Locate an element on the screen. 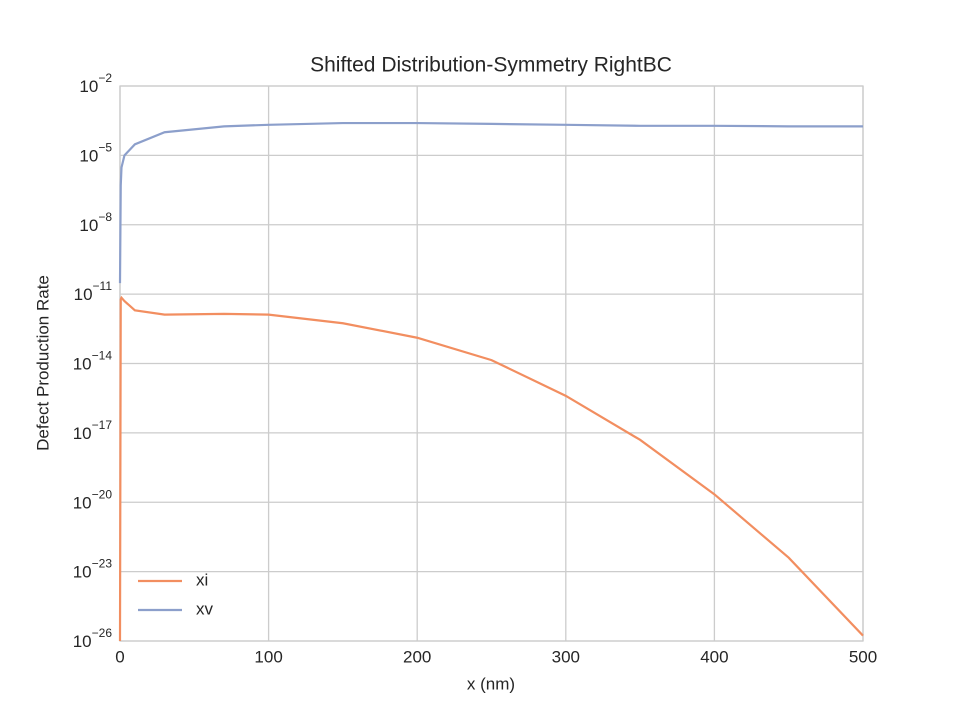 This screenshot has width=960, height=720. x-axis-label: x (nm) is located at coordinates (491, 683).